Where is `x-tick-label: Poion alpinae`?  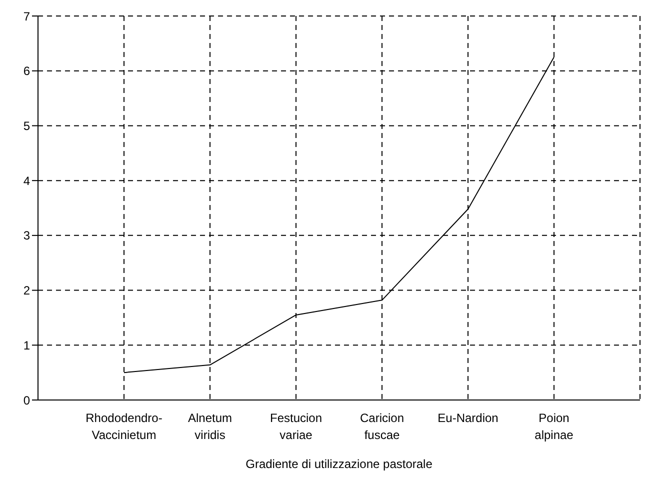 x-tick-label: Poion alpinae is located at coordinates (554, 426).